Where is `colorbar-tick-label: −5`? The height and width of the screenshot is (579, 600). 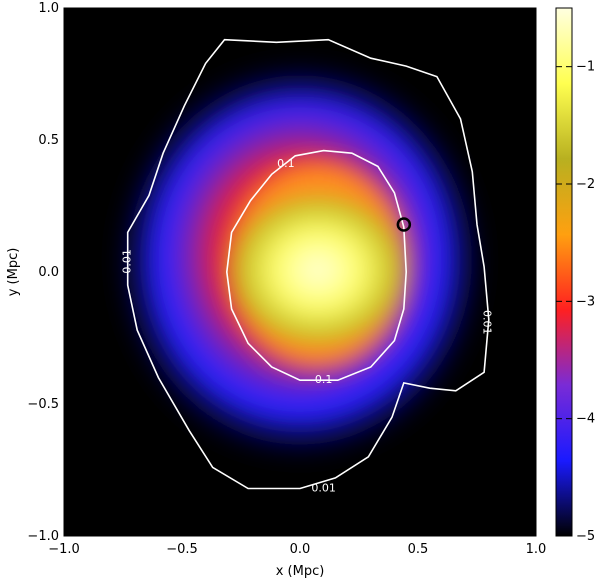
colorbar-tick-label: −5 is located at coordinates (585, 536).